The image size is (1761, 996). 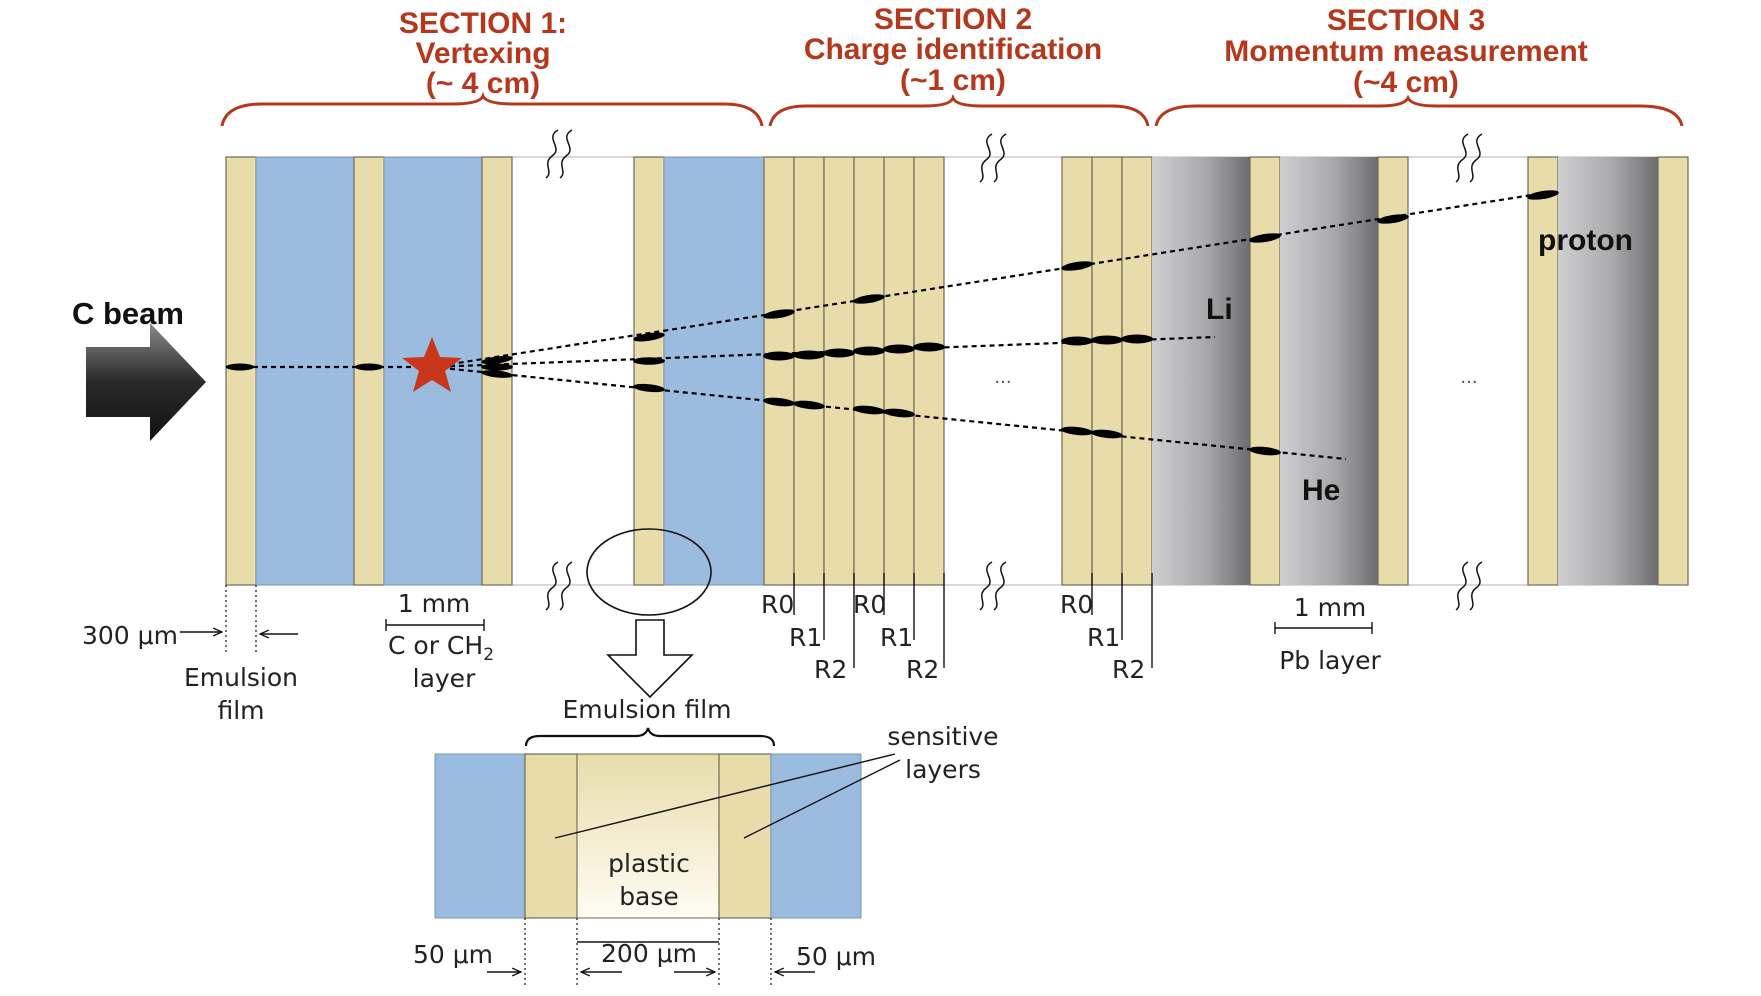 I want to click on readout-labels-group-1: R0 R1 R2 R0 R1 R2, so click(x=853, y=628).